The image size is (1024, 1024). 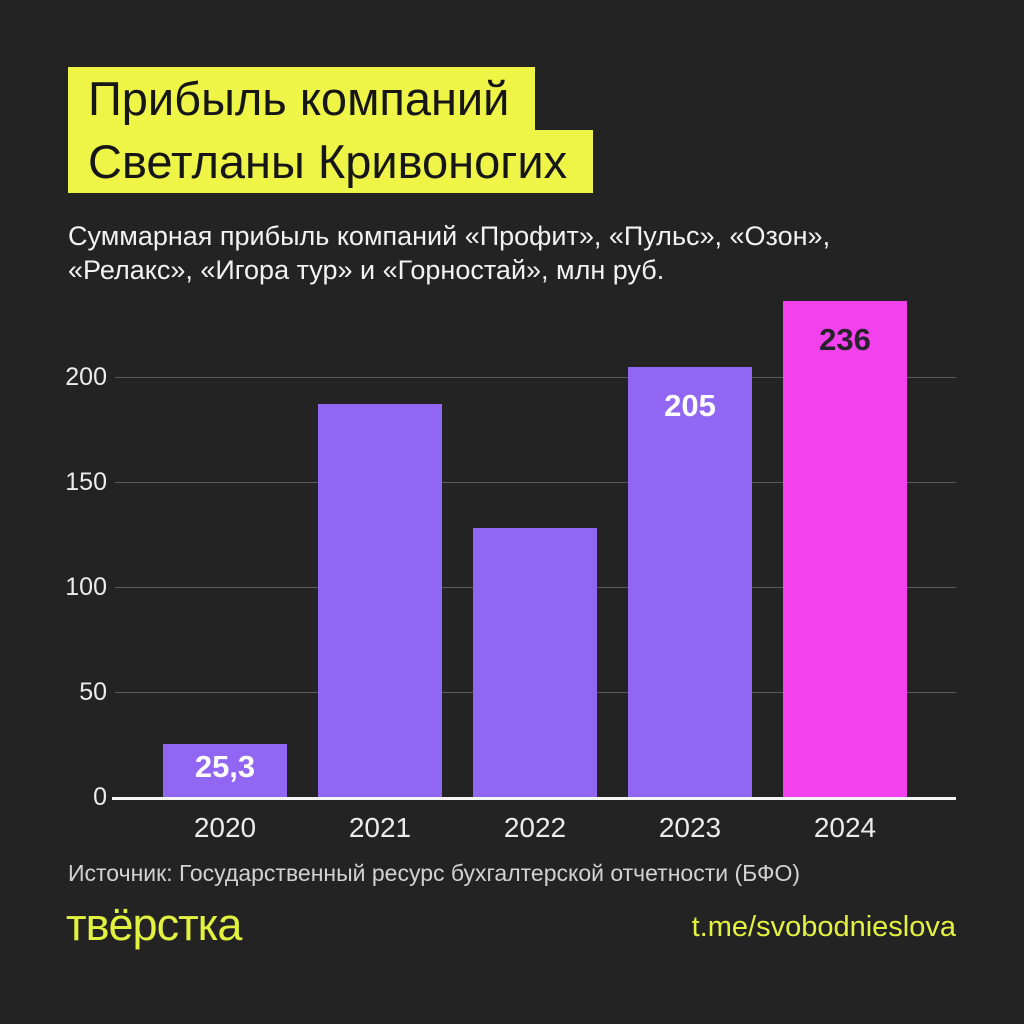 What do you see at coordinates (225, 827) in the screenshot?
I see `x-axis-label-2020: 2020` at bounding box center [225, 827].